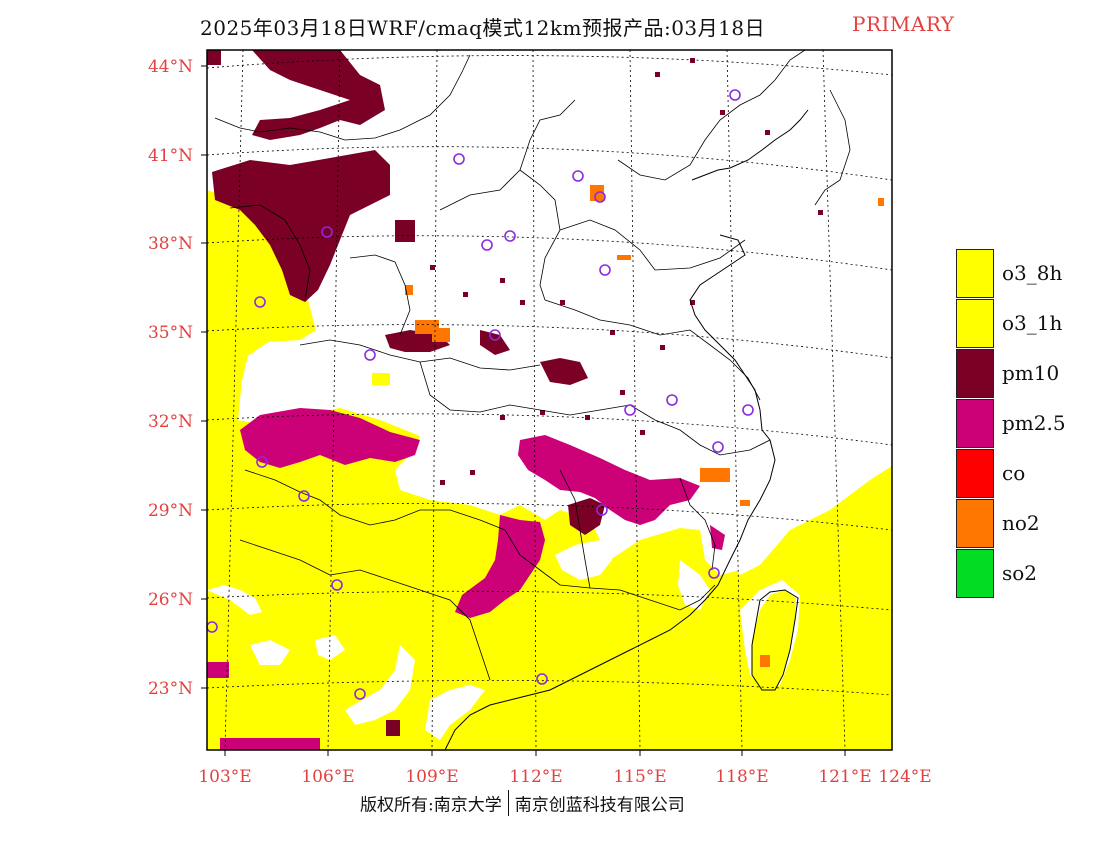  What do you see at coordinates (844, 777) in the screenshot?
I see `lon-label-121: 121°E` at bounding box center [844, 777].